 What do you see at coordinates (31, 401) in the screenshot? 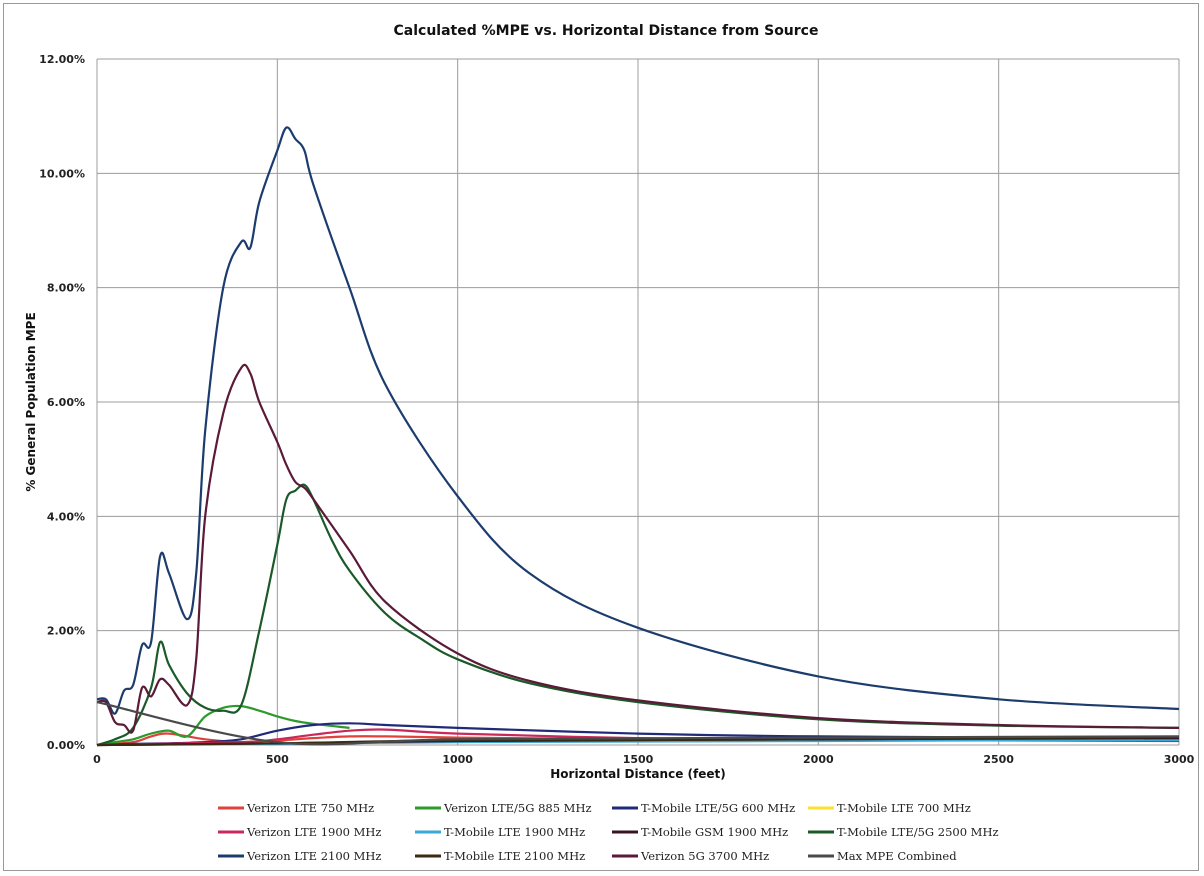
I see `y-axis-title: % General Population MPE` at bounding box center [31, 401].